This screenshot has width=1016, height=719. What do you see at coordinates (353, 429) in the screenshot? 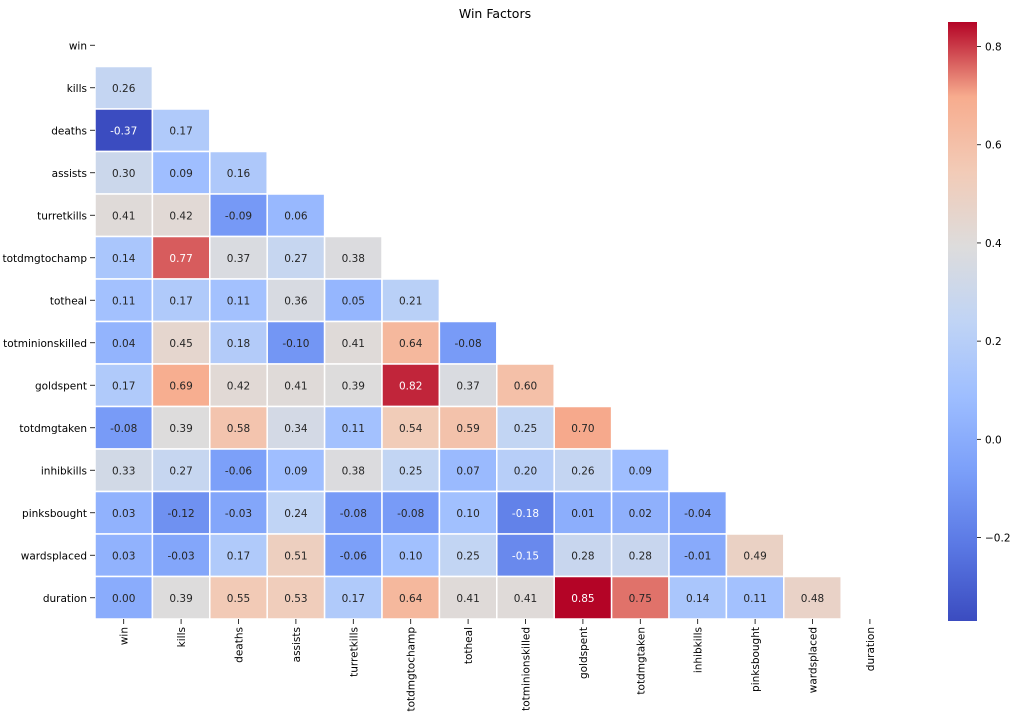
I see `cell-value-label: 0.11` at bounding box center [353, 429].